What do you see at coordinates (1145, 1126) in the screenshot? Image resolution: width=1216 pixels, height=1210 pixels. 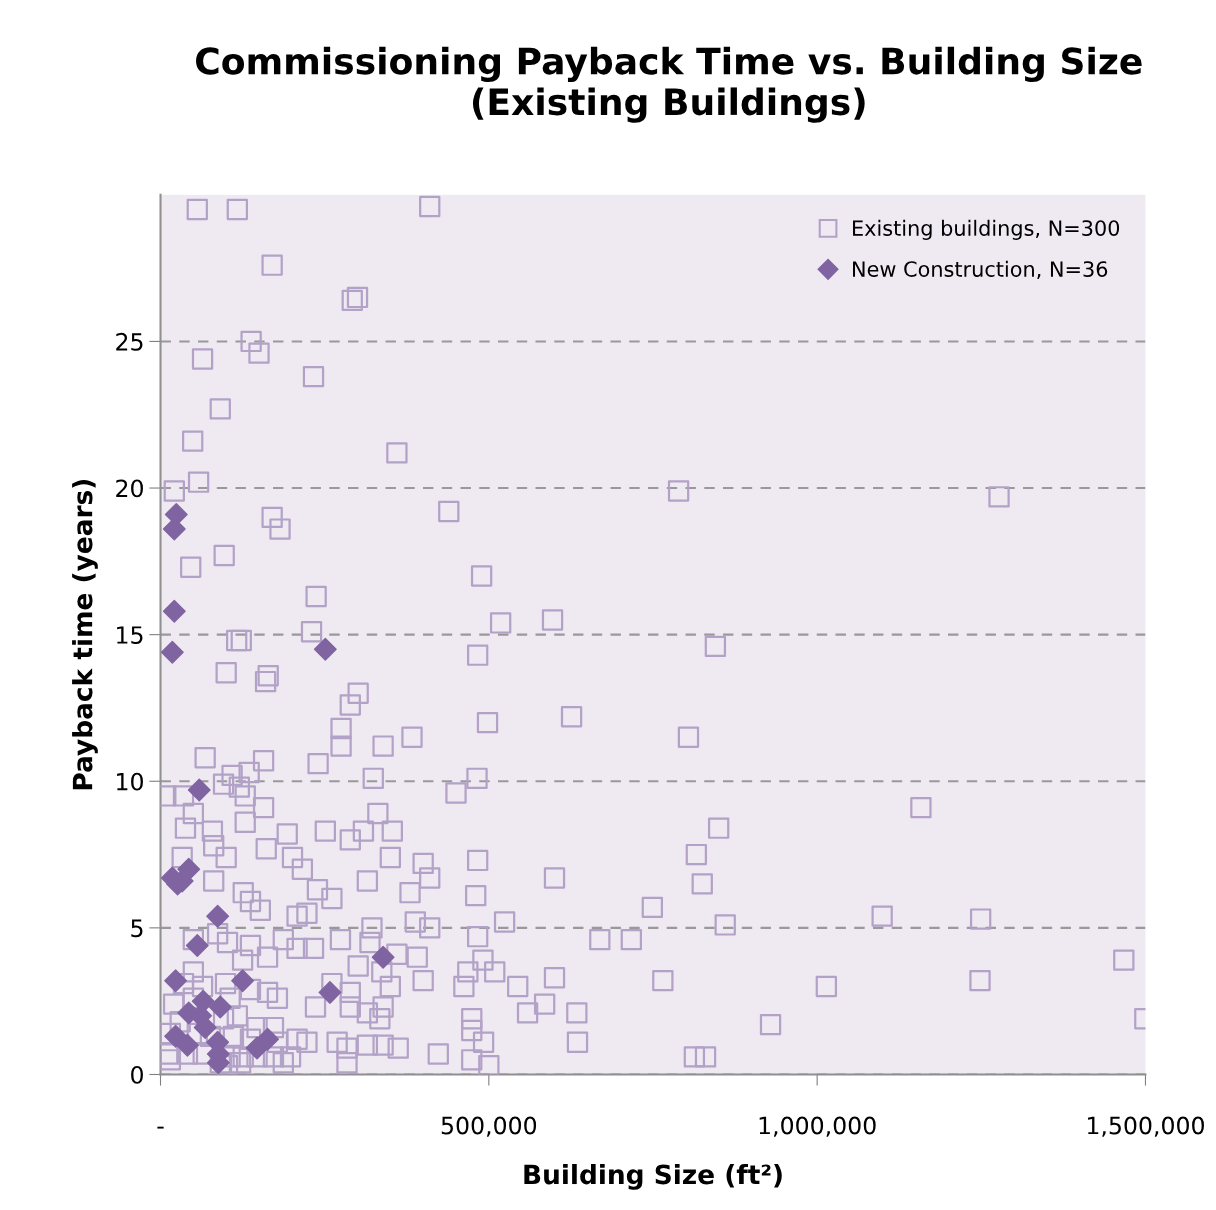 I see `x-tick-label: 1,500,000` at bounding box center [1145, 1126].